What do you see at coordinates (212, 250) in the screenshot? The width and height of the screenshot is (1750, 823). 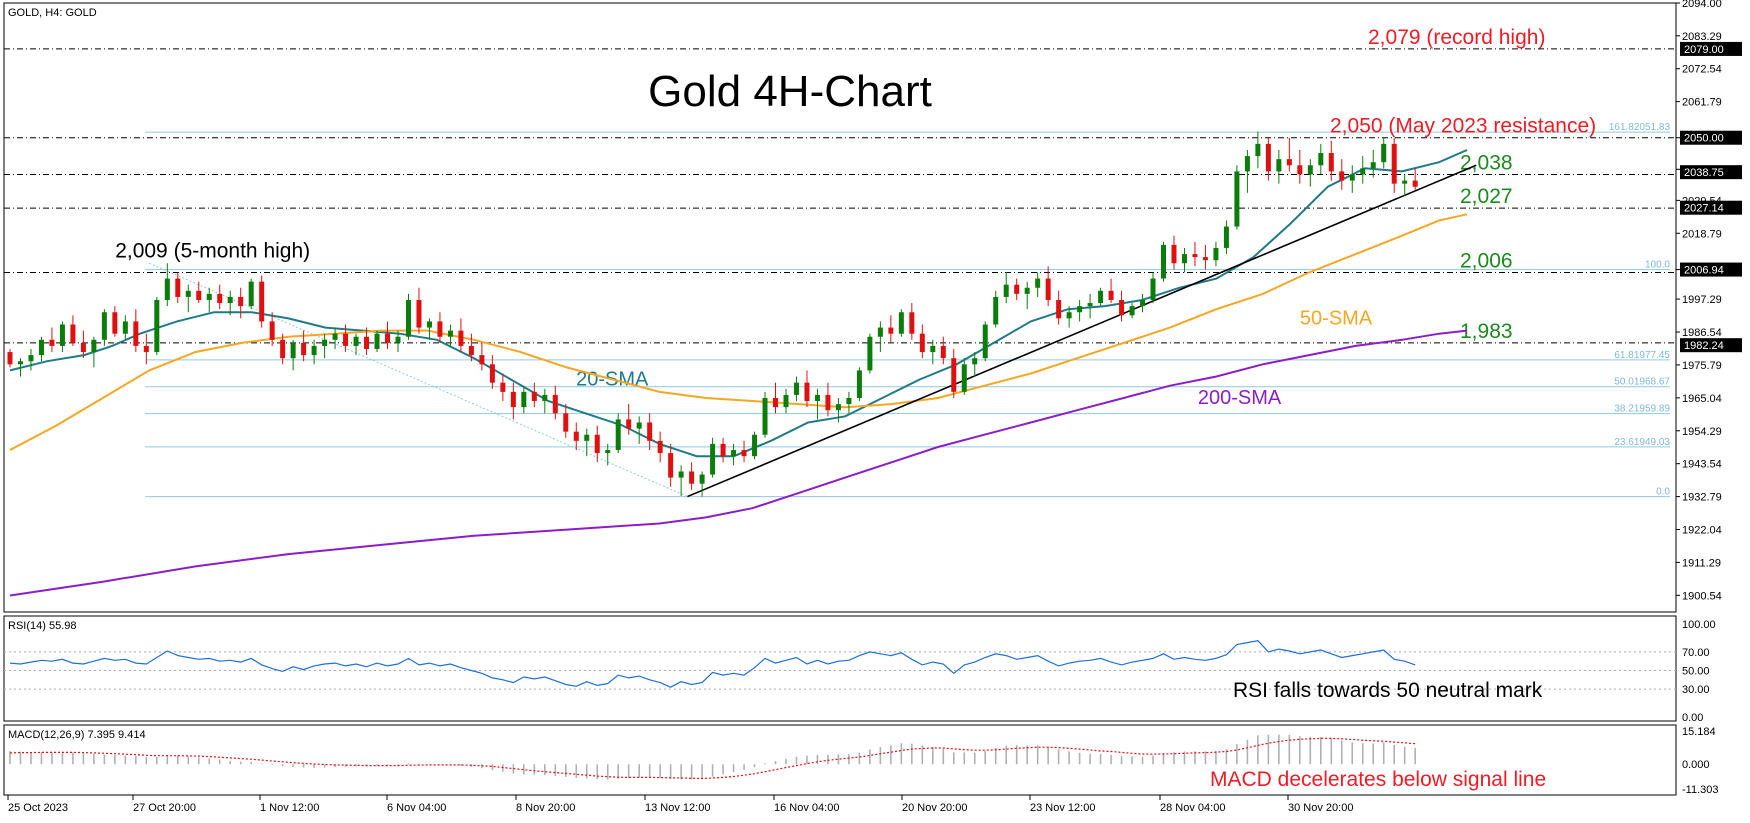 I see `annotations-layer: 2,009 (5-month high)` at bounding box center [212, 250].